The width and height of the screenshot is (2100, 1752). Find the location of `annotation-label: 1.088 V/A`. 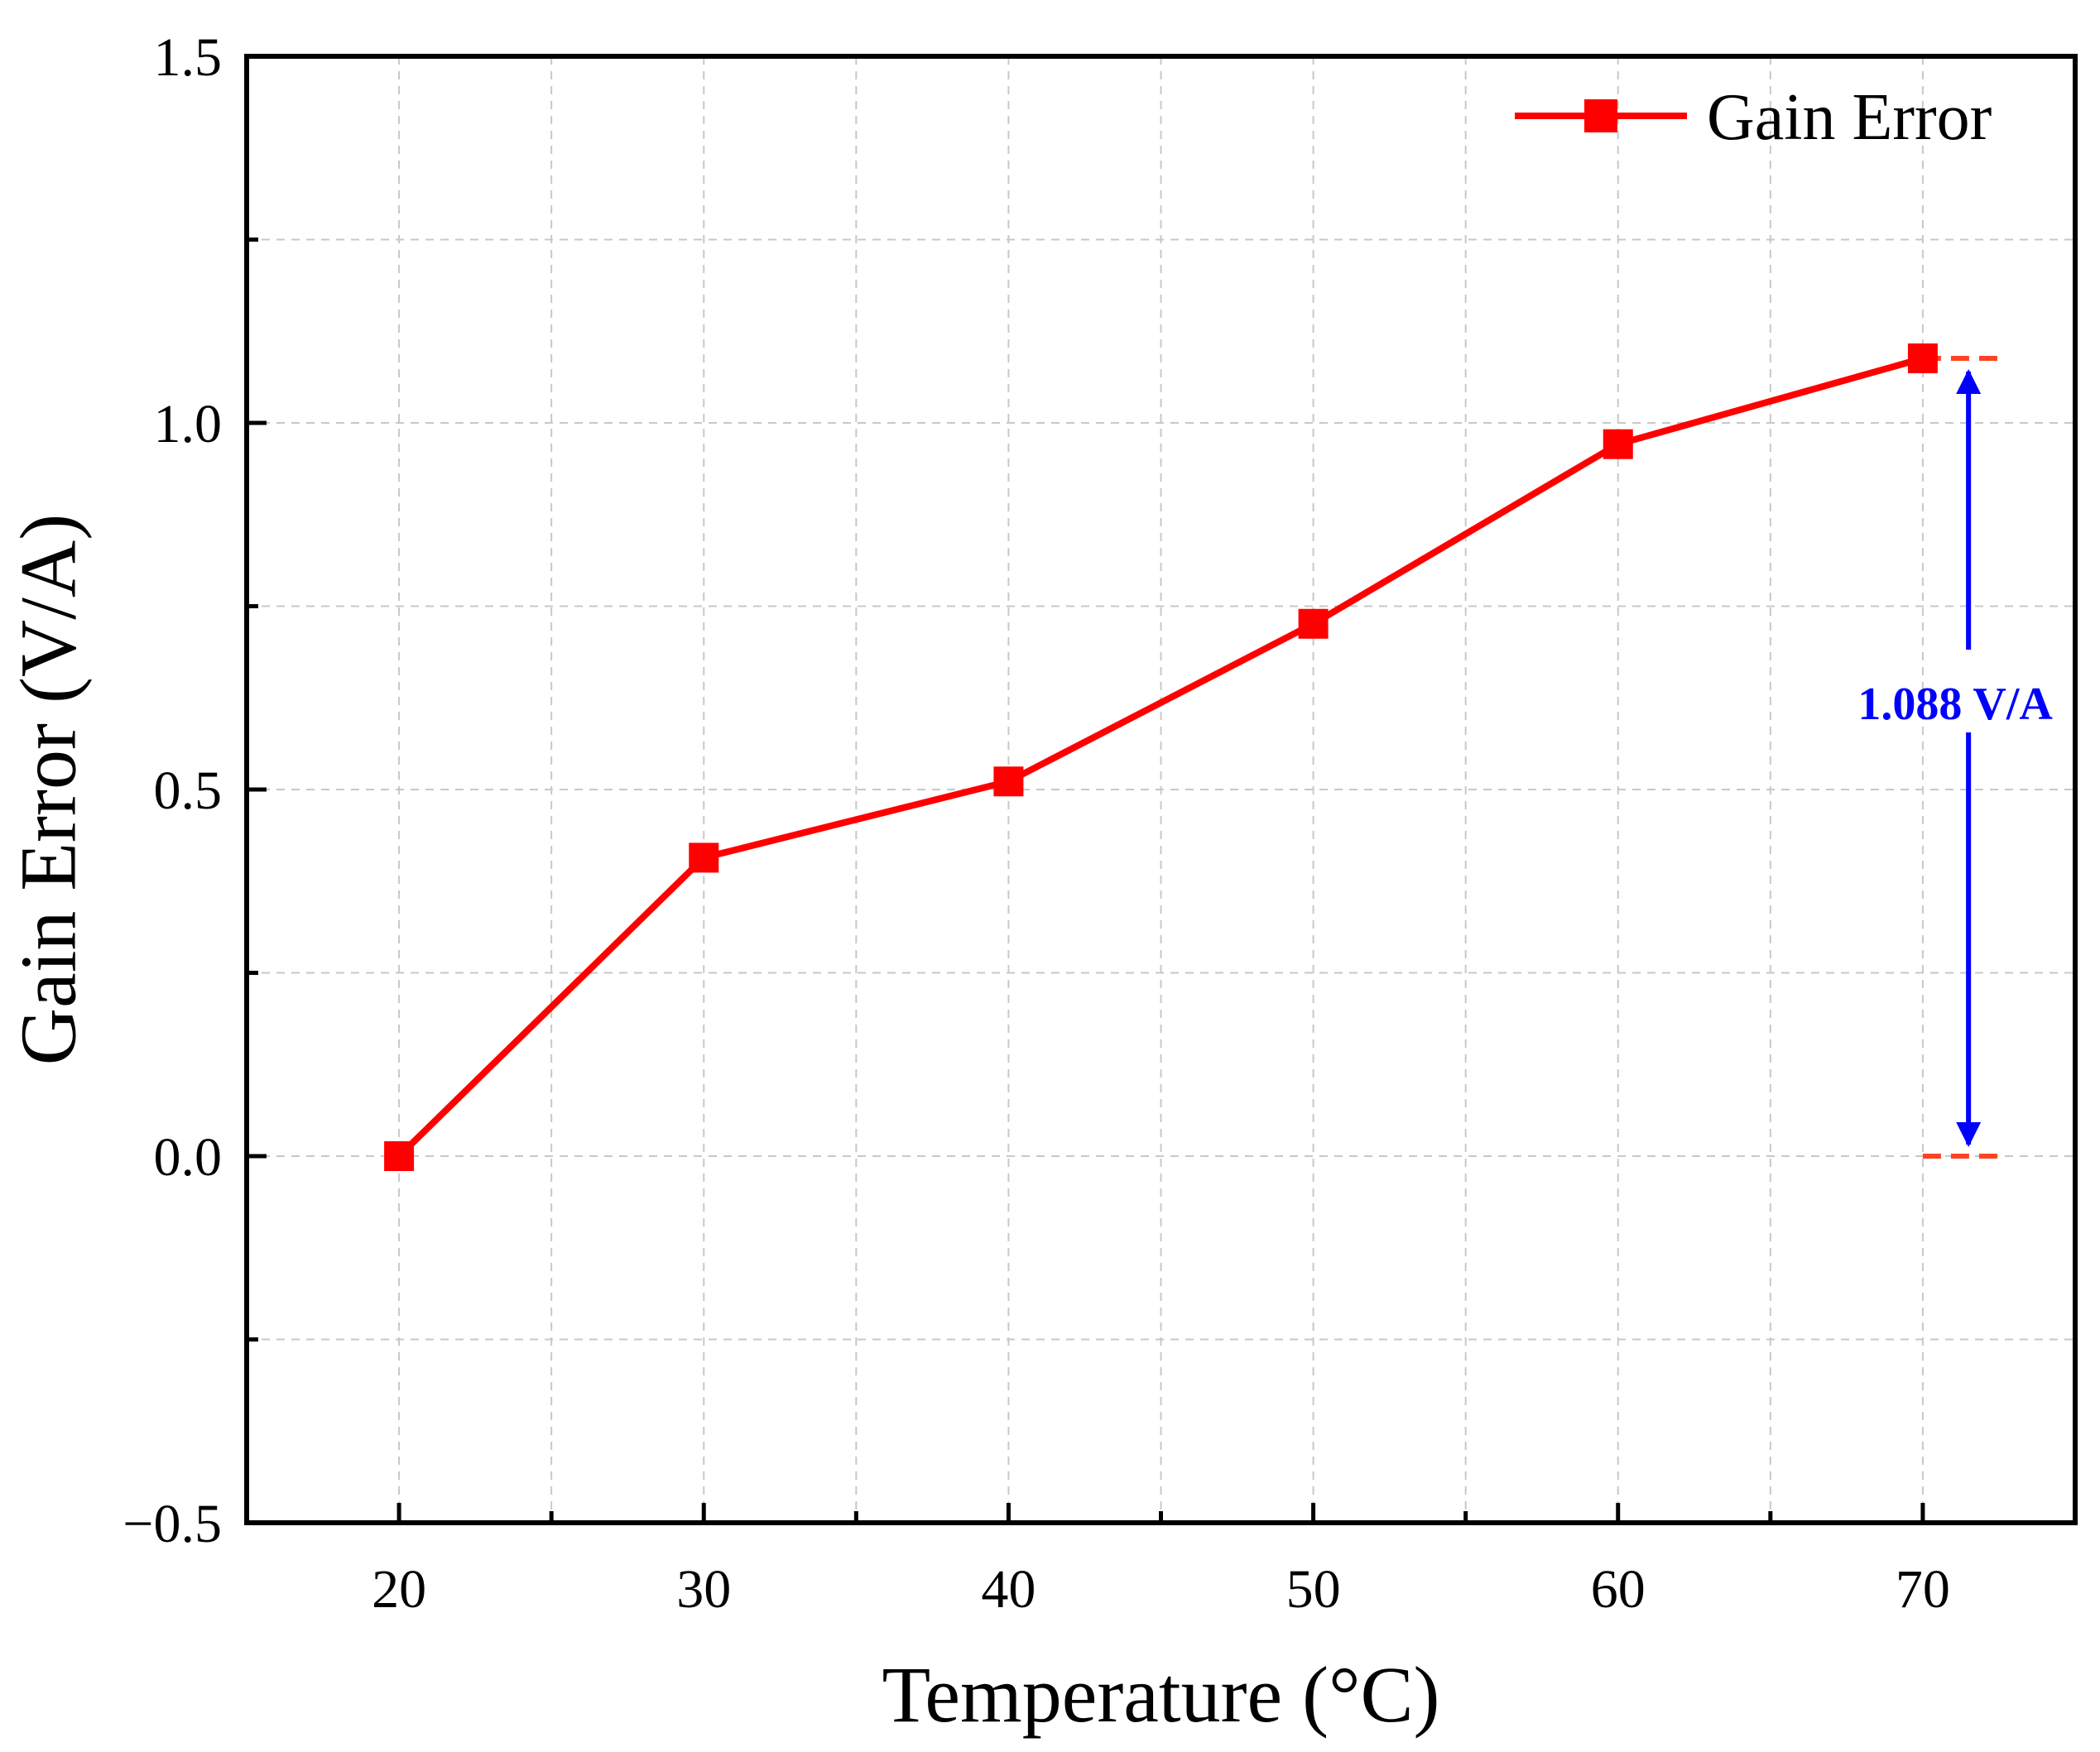

annotation-label: 1.088 V/A is located at coordinates (1955, 704).